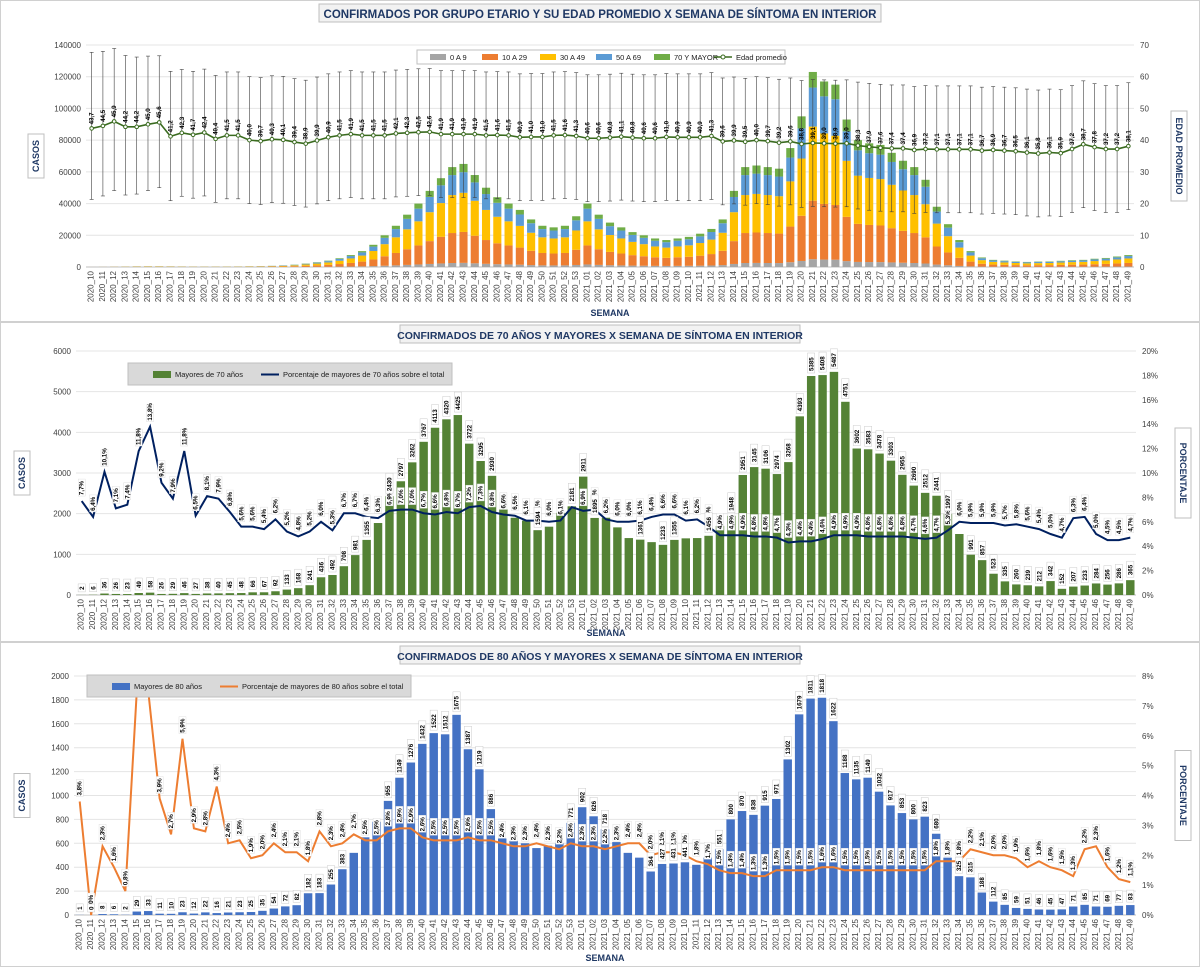 This screenshot has width=1200, height=967. What do you see at coordinates (395, 227) in the screenshot?
I see `bar-70-y-mayor` at bounding box center [395, 227].